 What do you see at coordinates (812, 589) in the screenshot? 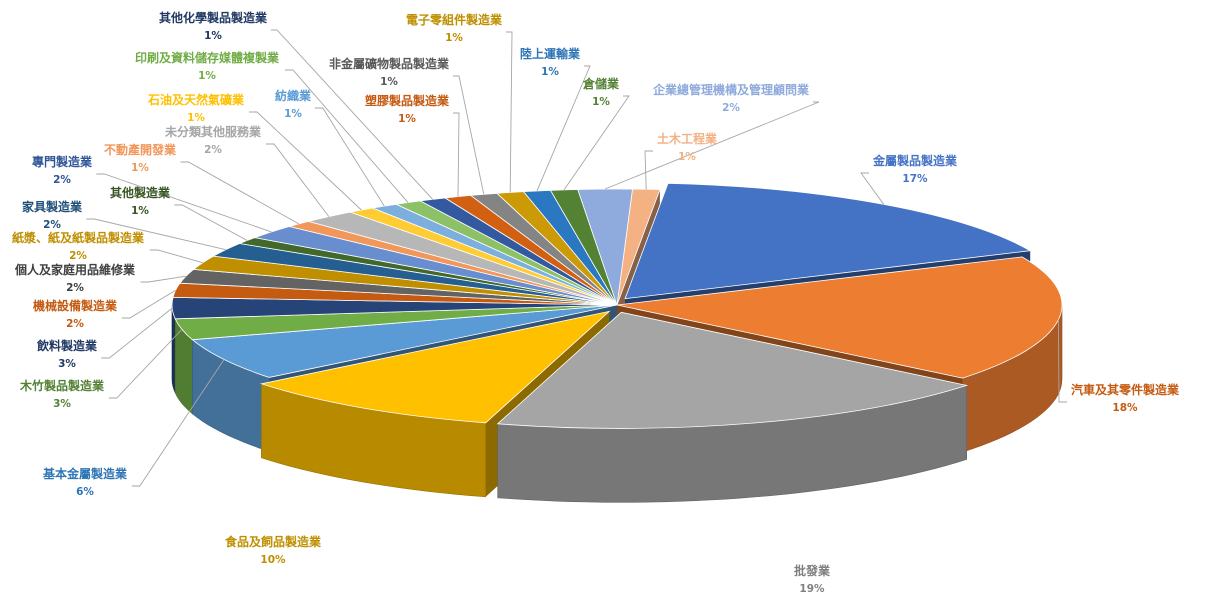
I see `data-label-value: 19%` at bounding box center [812, 589].